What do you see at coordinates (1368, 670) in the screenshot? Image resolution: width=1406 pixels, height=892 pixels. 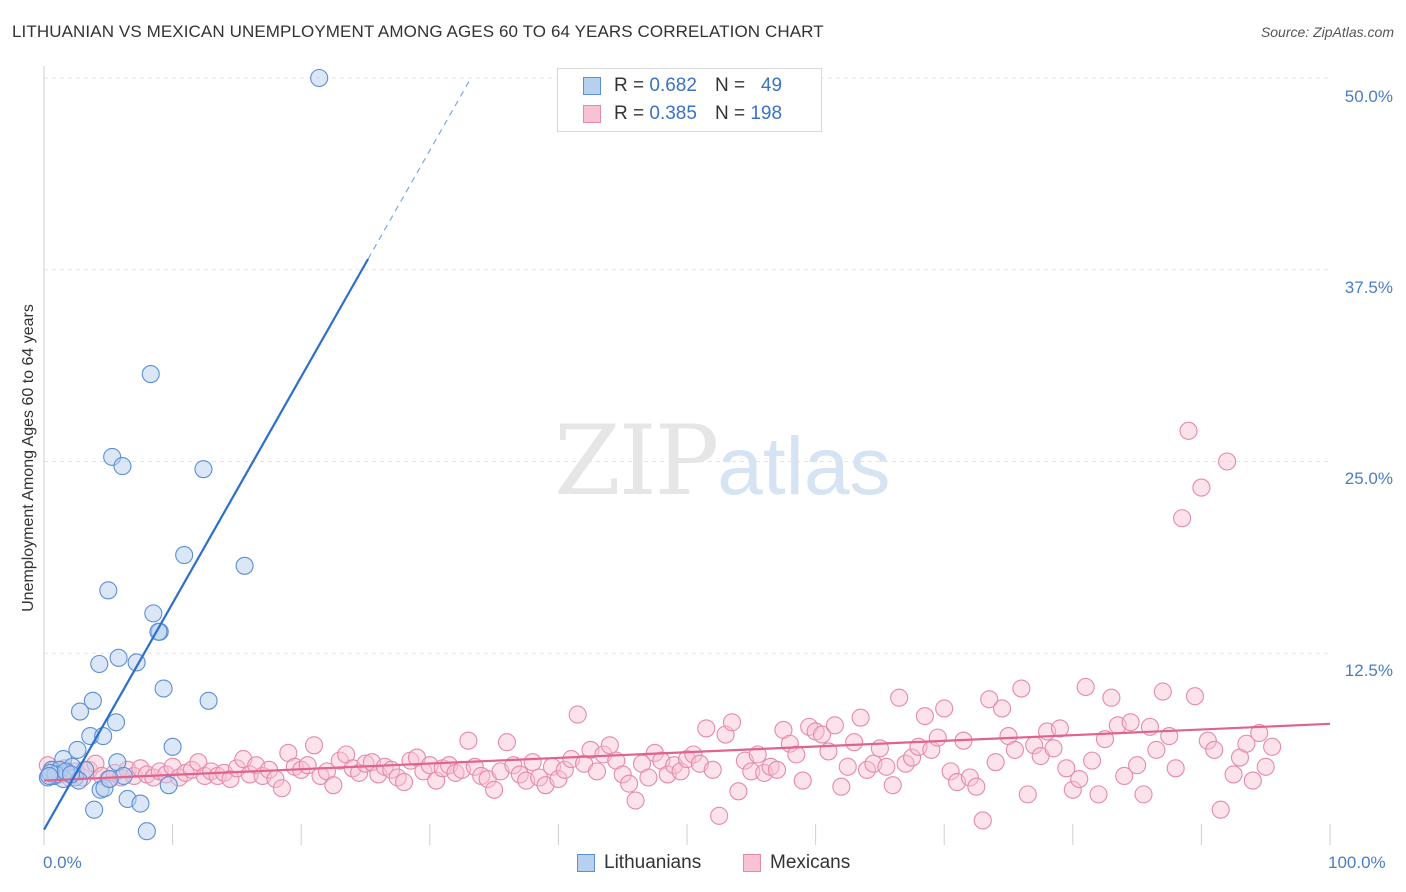 I see `y-tick-label: 12.5%` at bounding box center [1368, 670].